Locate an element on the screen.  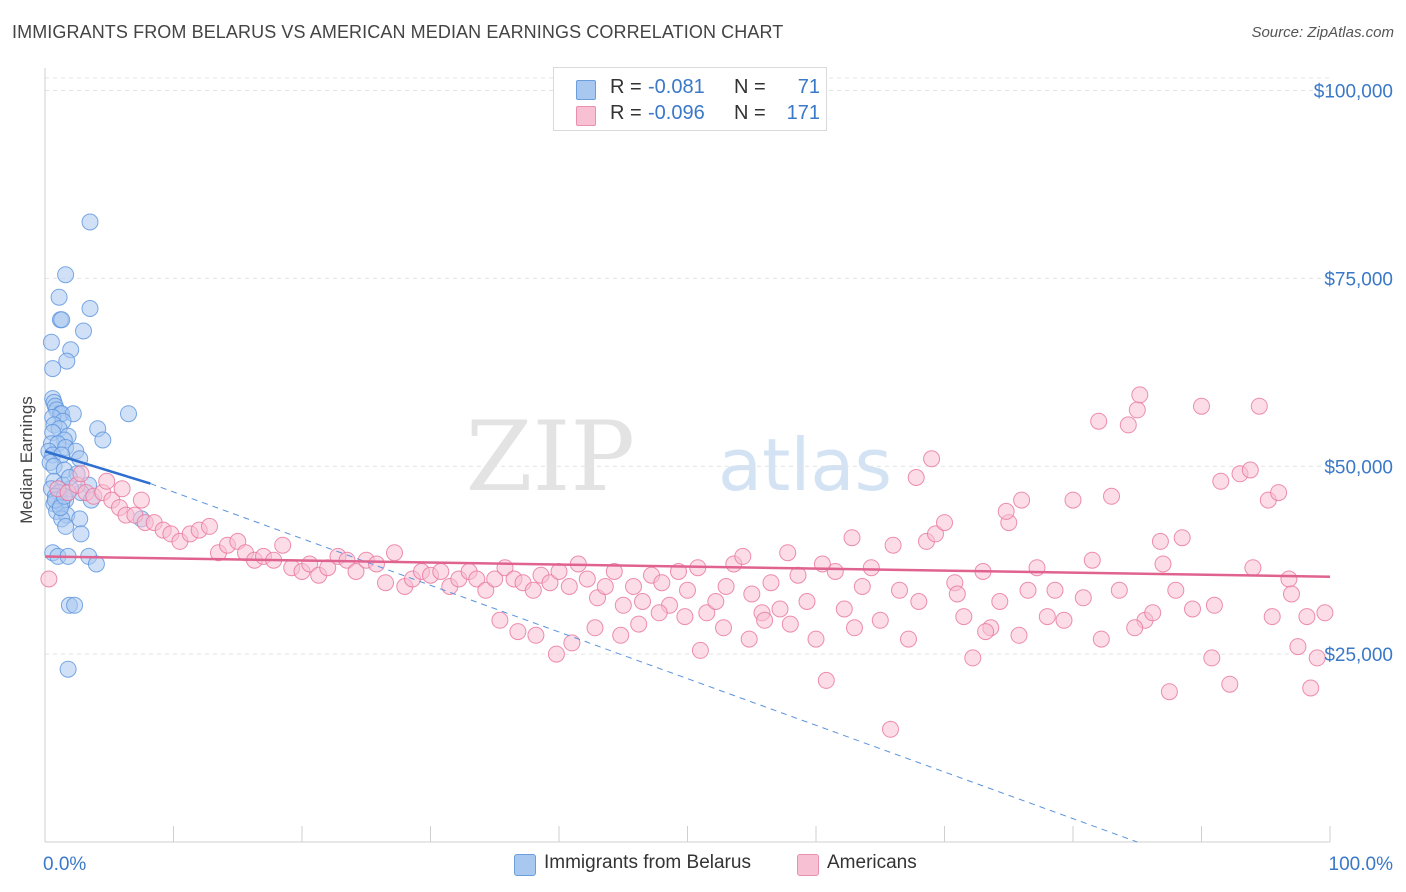
y-tick-label: $100,000 is located at coordinates (1353, 92).